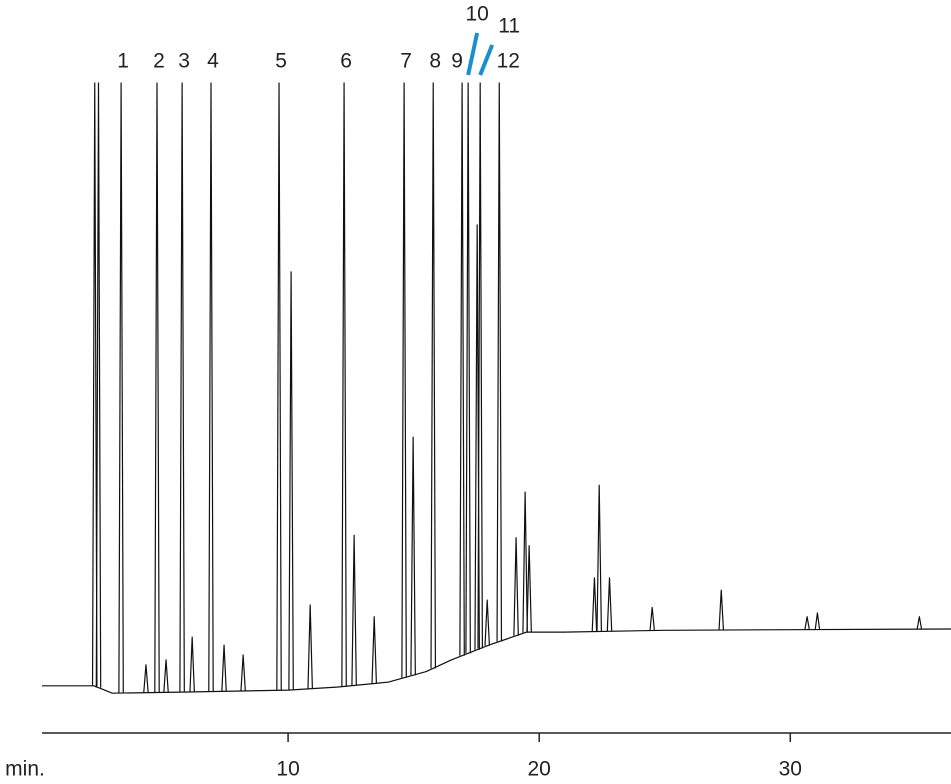  I want to click on baseline-trace, so click(496, 661).